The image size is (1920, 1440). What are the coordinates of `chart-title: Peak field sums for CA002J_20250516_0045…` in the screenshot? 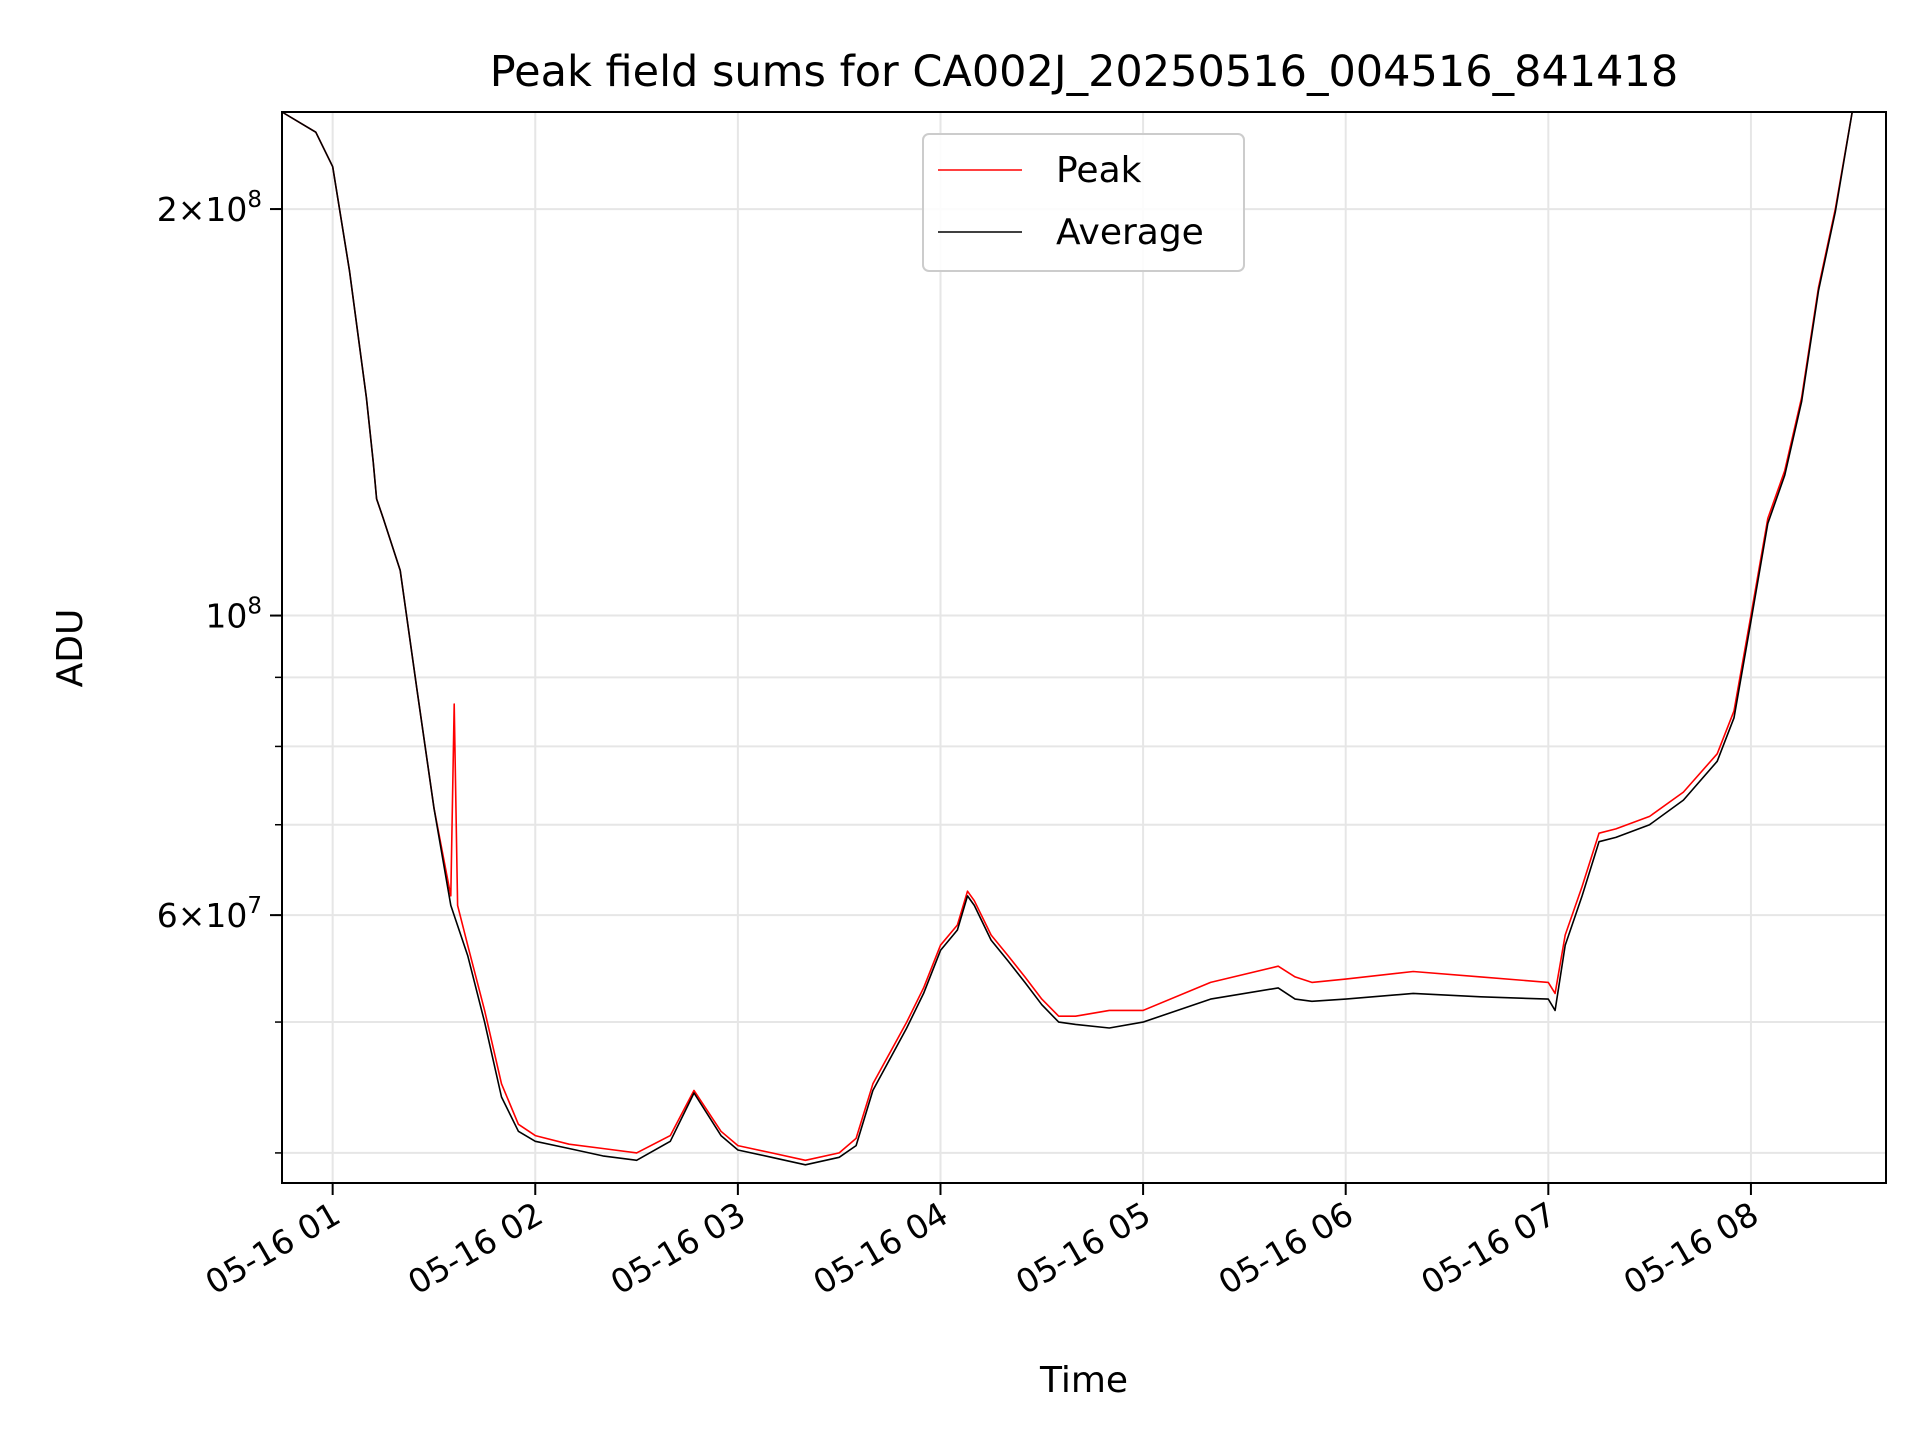 It's located at (1084, 72).